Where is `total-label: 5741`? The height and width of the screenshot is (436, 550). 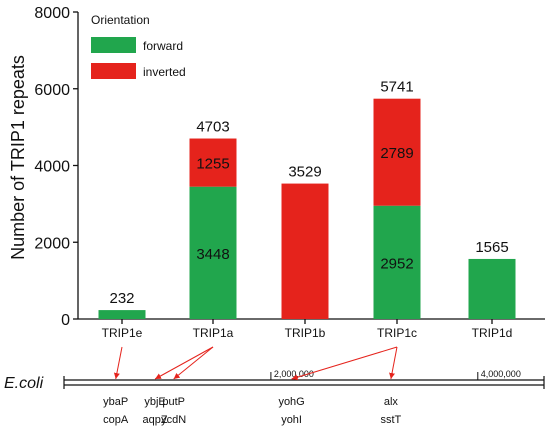 total-label: 5741 is located at coordinates (396, 87).